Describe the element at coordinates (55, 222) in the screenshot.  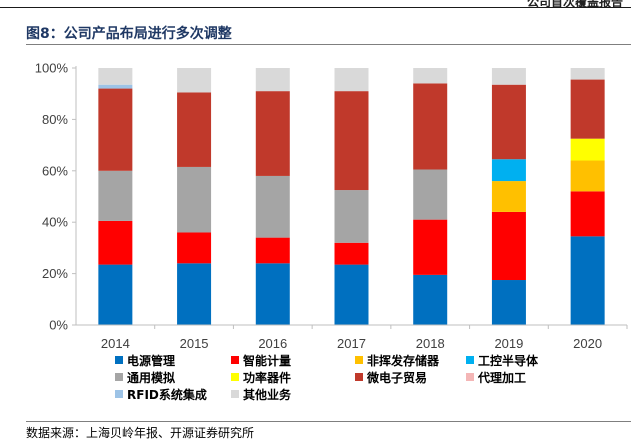
I see `y-tick-label: 40%` at that location.